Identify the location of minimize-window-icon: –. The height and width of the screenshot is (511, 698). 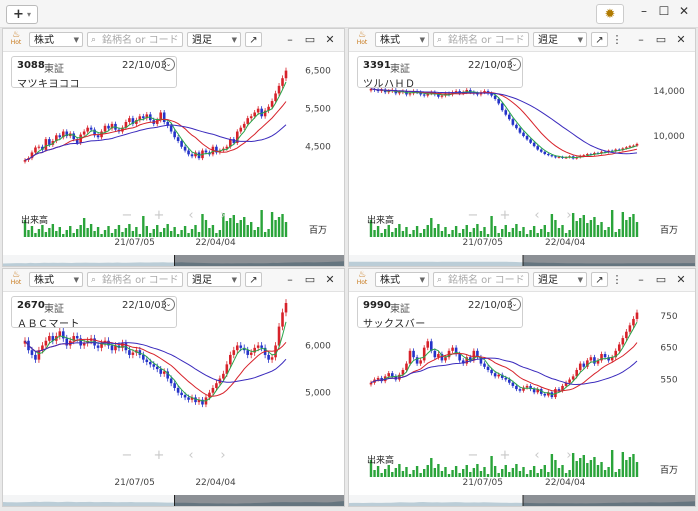
(644, 11).